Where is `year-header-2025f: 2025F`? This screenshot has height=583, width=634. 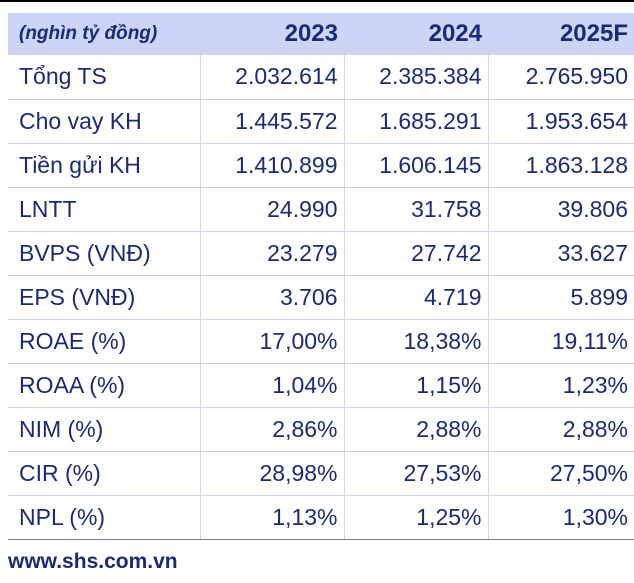 year-header-2025f: 2025F is located at coordinates (593, 33).